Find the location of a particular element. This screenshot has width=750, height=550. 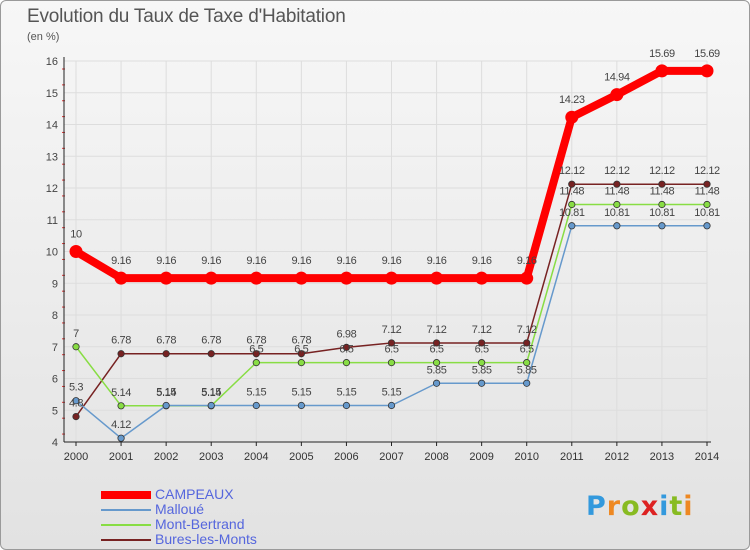

y-tick-label: 6 is located at coordinates (55, 380).